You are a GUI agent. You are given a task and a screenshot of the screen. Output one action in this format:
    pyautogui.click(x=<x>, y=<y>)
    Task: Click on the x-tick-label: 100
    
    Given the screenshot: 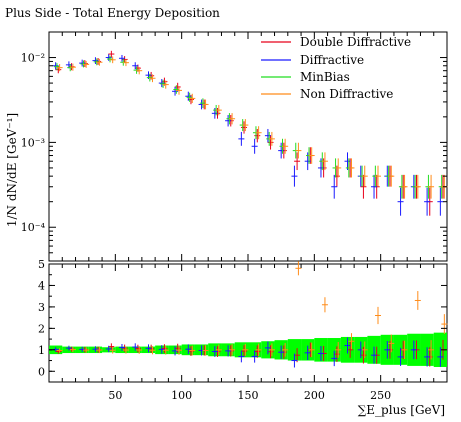 What is the action you would take?
    pyautogui.click(x=181, y=395)
    